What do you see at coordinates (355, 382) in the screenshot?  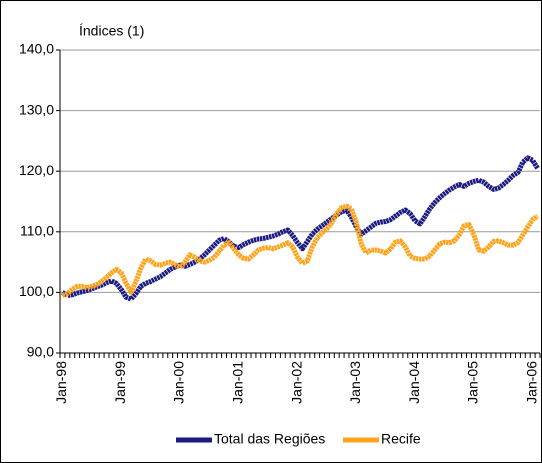 I see `x-tick-label: Jan-03` at bounding box center [355, 382].